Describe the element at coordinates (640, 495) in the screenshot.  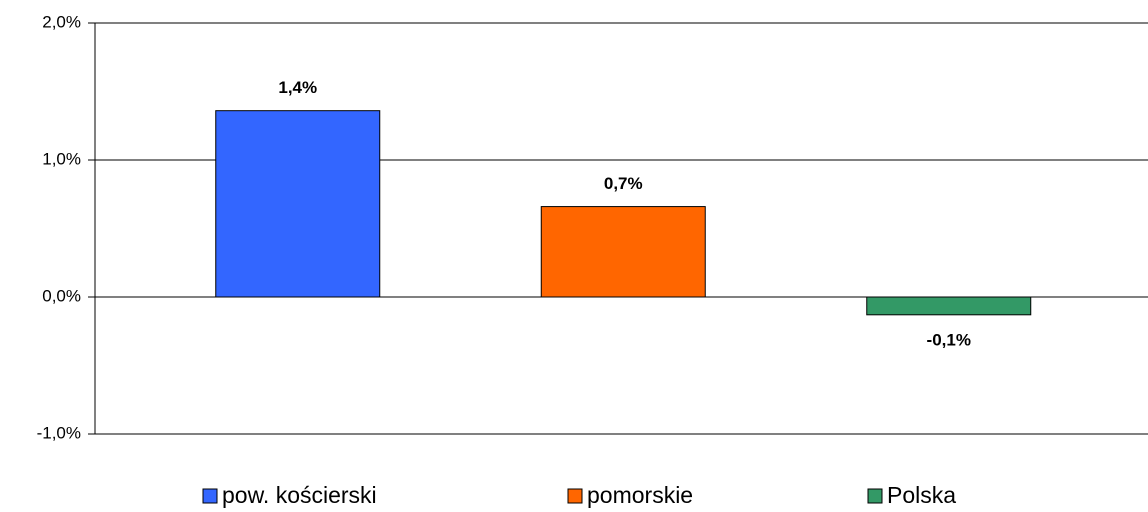
I see `legend-label: pomorskie` at that location.